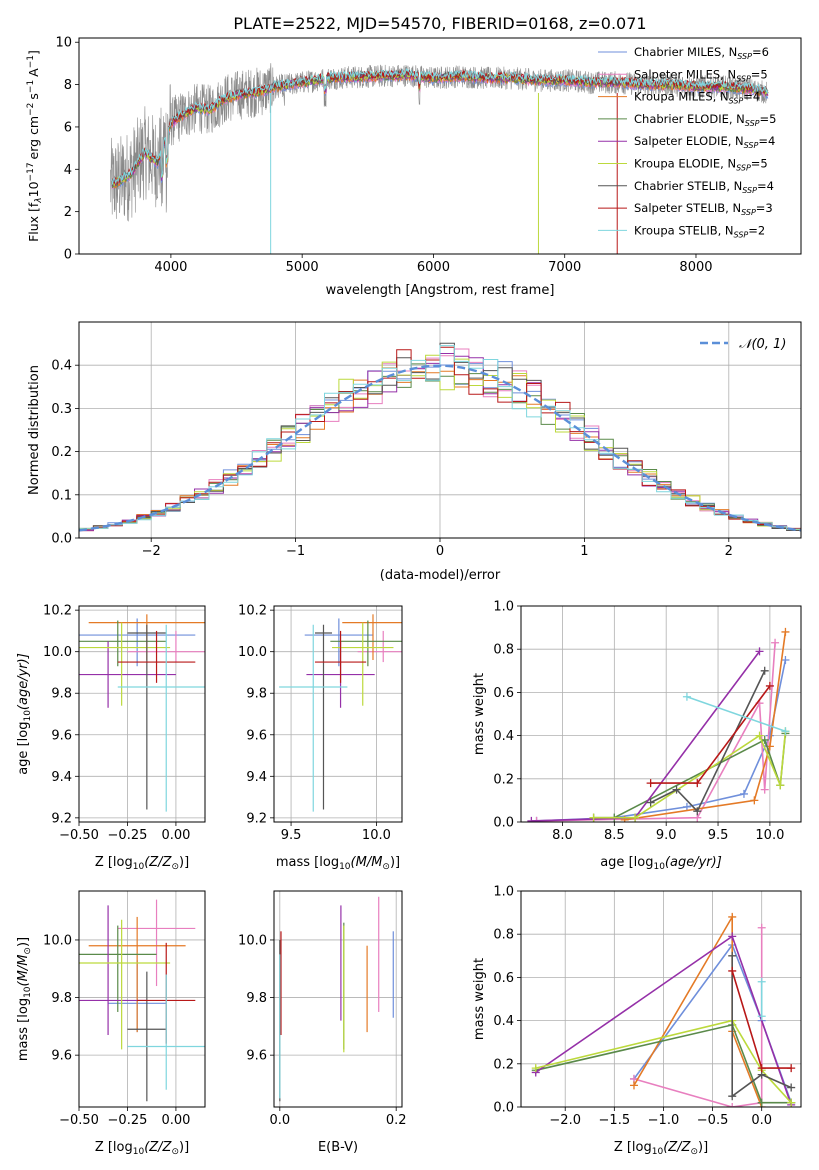  What do you see at coordinates (688, 186) in the screenshot?
I see `label-part: Chabrier STELIB, N` at bounding box center [688, 186].